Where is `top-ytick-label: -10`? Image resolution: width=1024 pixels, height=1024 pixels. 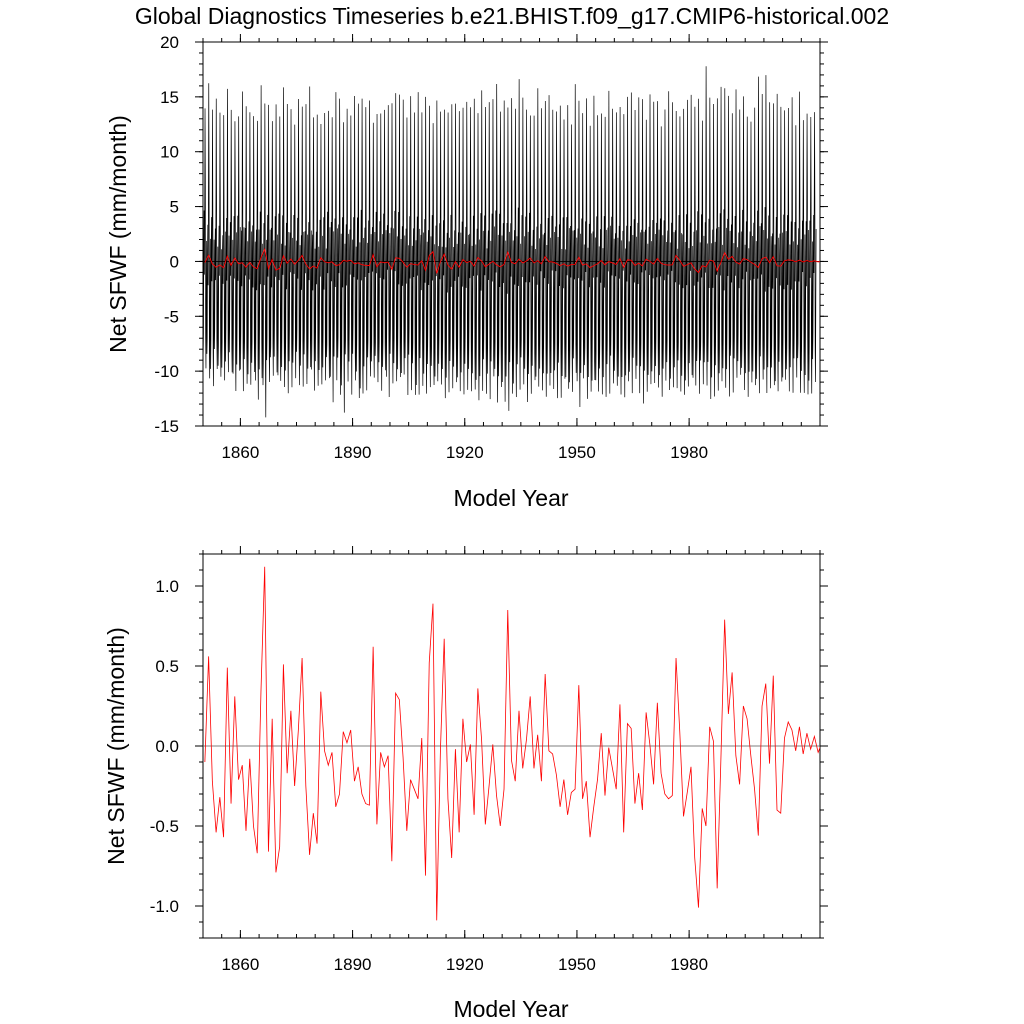
top-ytick-label: -10 is located at coordinates (166, 371).